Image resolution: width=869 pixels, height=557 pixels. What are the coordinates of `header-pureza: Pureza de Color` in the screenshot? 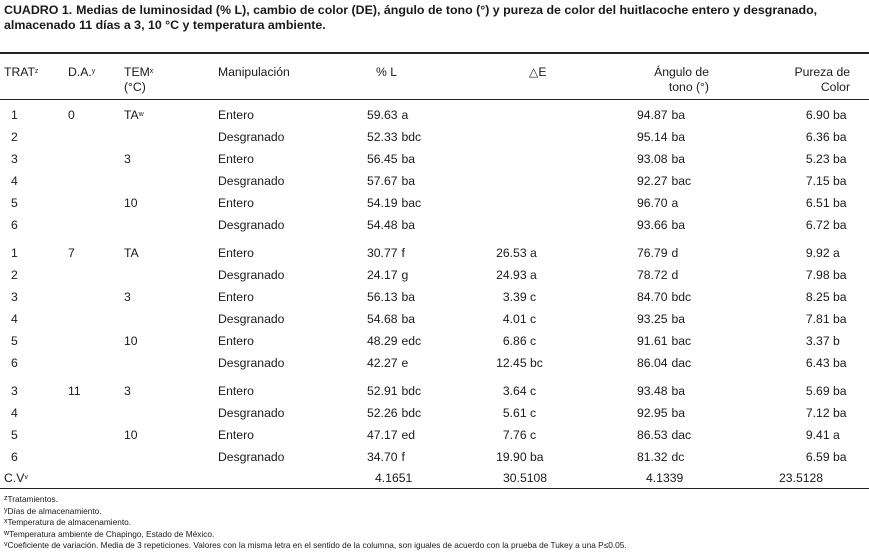 It's located at (822, 79).